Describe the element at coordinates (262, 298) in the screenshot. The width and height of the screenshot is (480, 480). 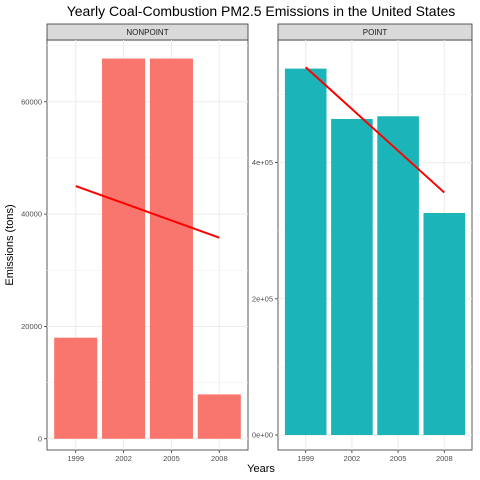
I see `y-tick-label: 2e+05` at that location.